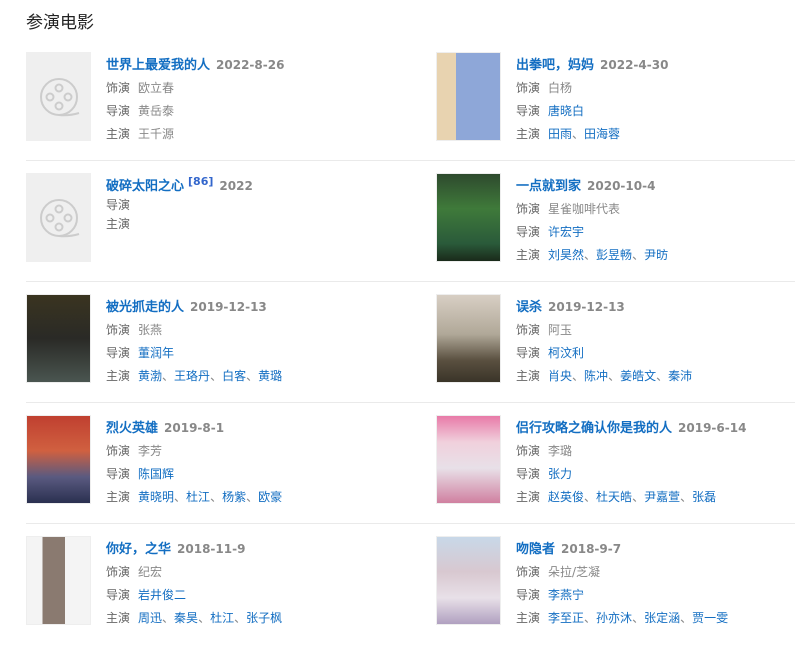 The width and height of the screenshot is (795, 657). Describe the element at coordinates (614, 255) in the screenshot. I see `cast-name: 彭昱畅` at that location.